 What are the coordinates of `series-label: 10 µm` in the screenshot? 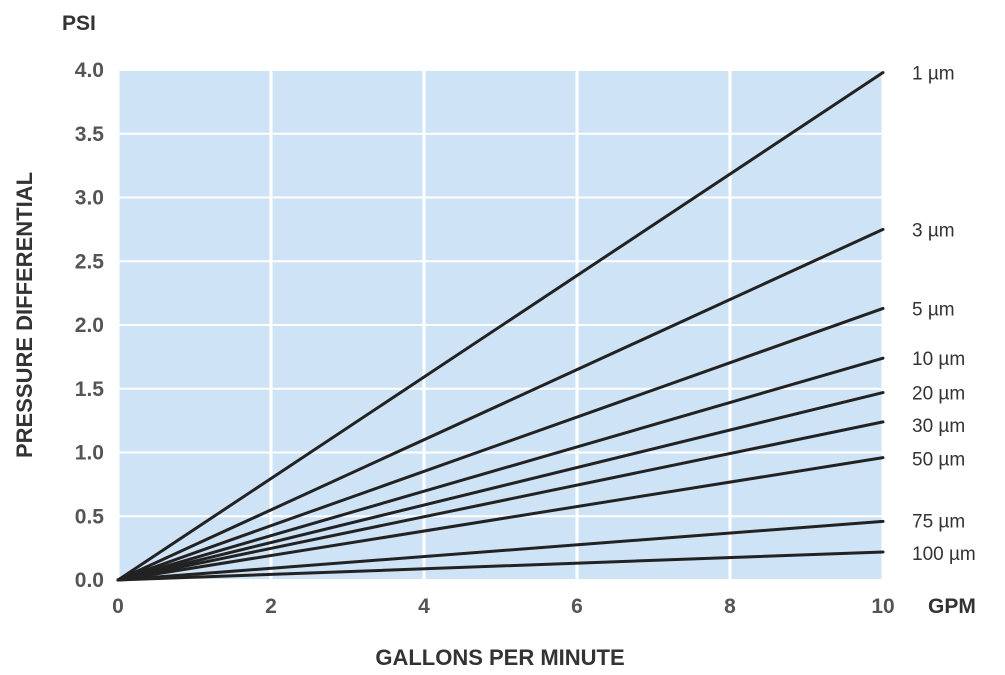 It's located at (938, 359).